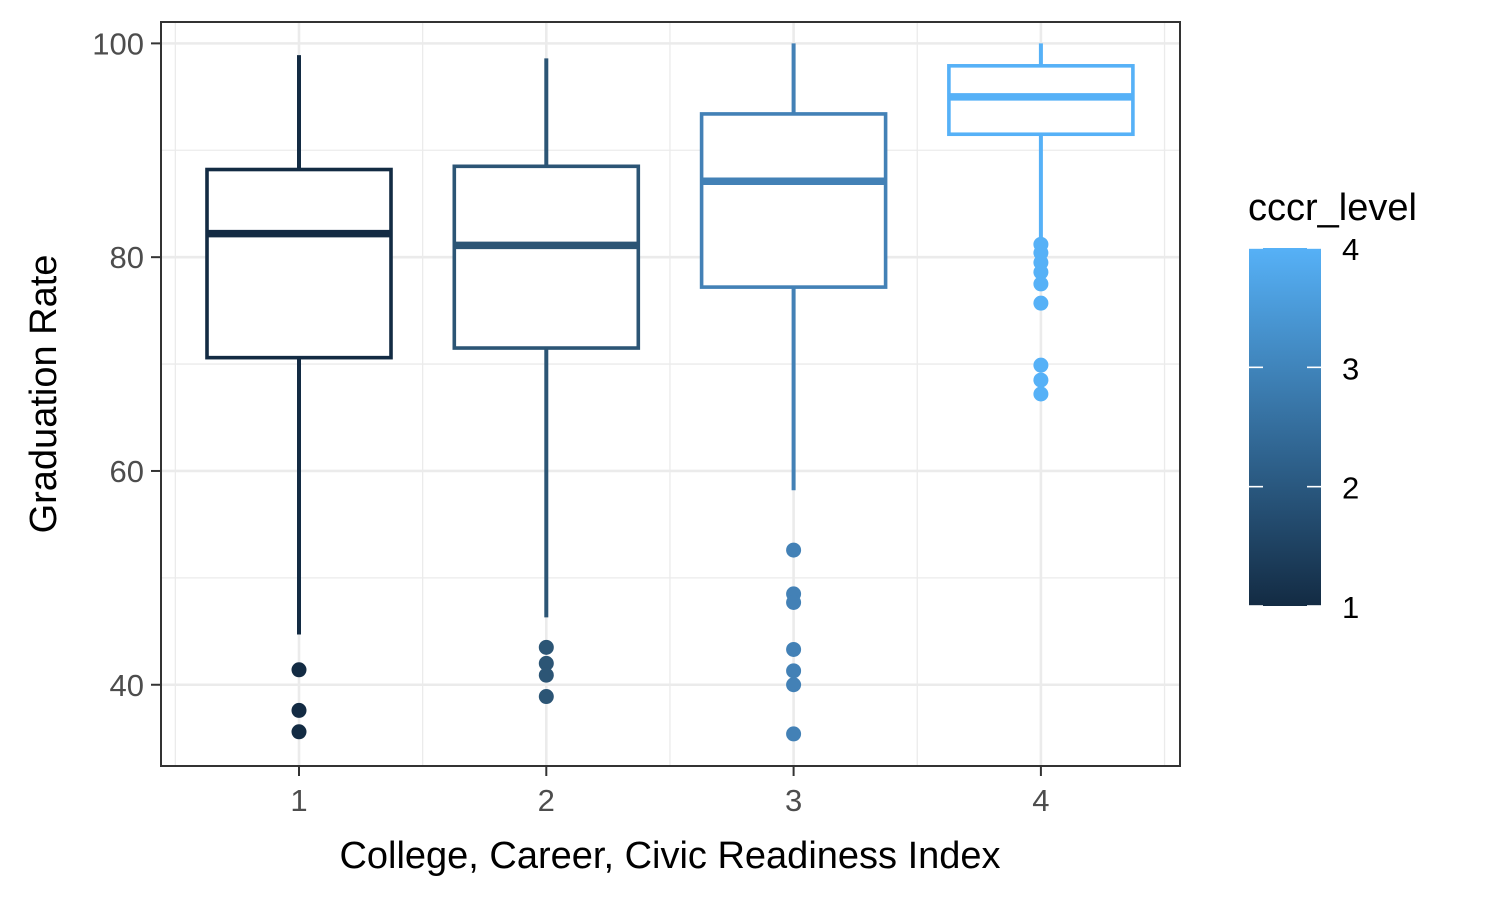 This screenshot has height=900, width=1500. I want to click on legend-tick-label: 2, so click(1350, 488).